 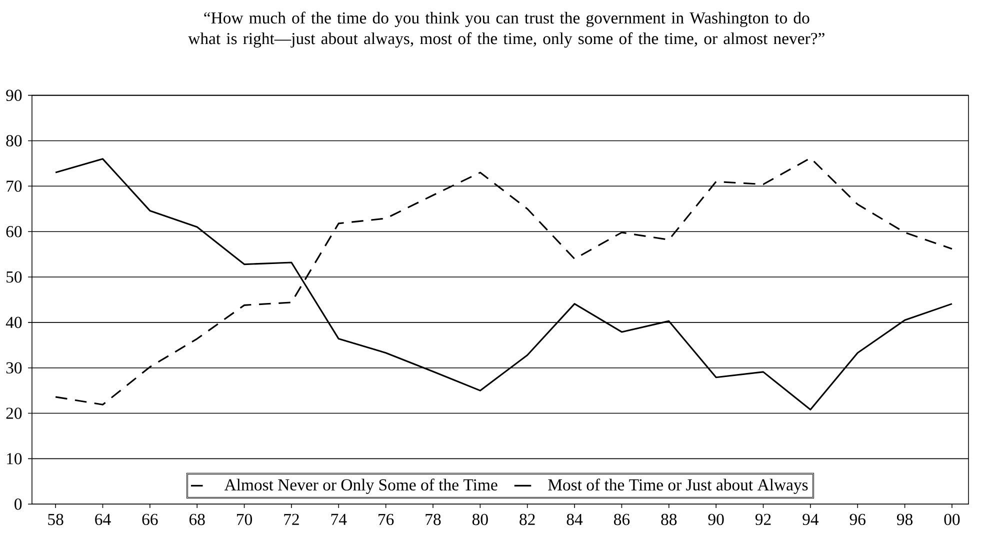 I want to click on x-tick-label: 98, so click(x=904, y=520).